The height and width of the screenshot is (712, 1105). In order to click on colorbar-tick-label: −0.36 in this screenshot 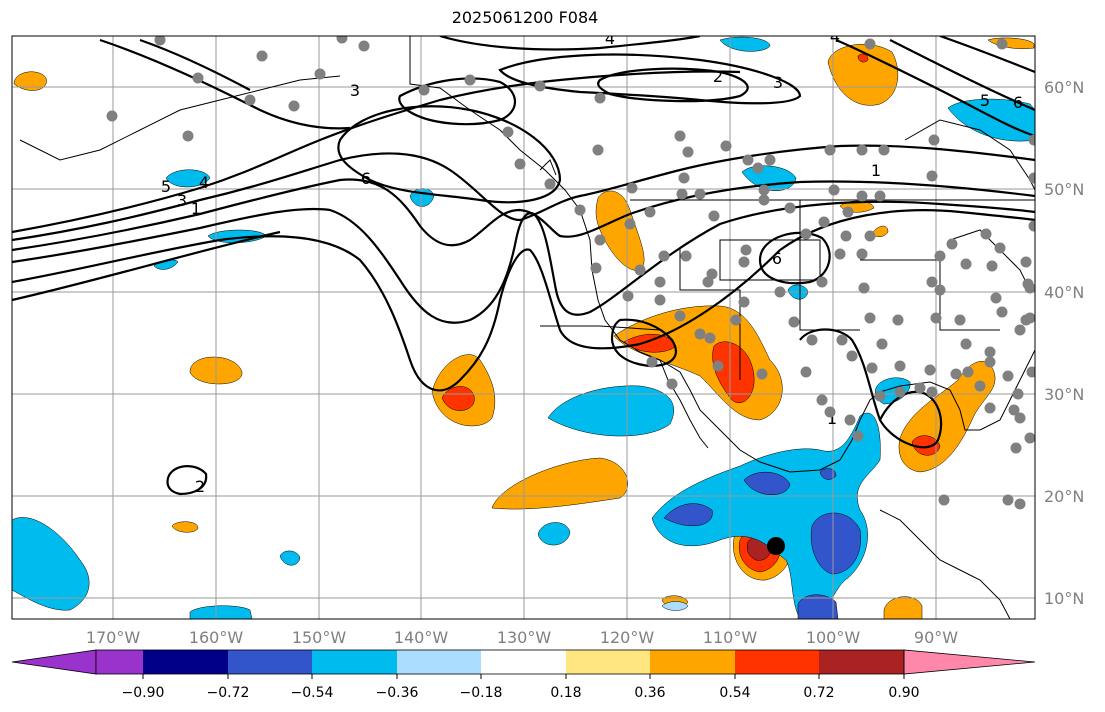, I will do `click(397, 693)`.